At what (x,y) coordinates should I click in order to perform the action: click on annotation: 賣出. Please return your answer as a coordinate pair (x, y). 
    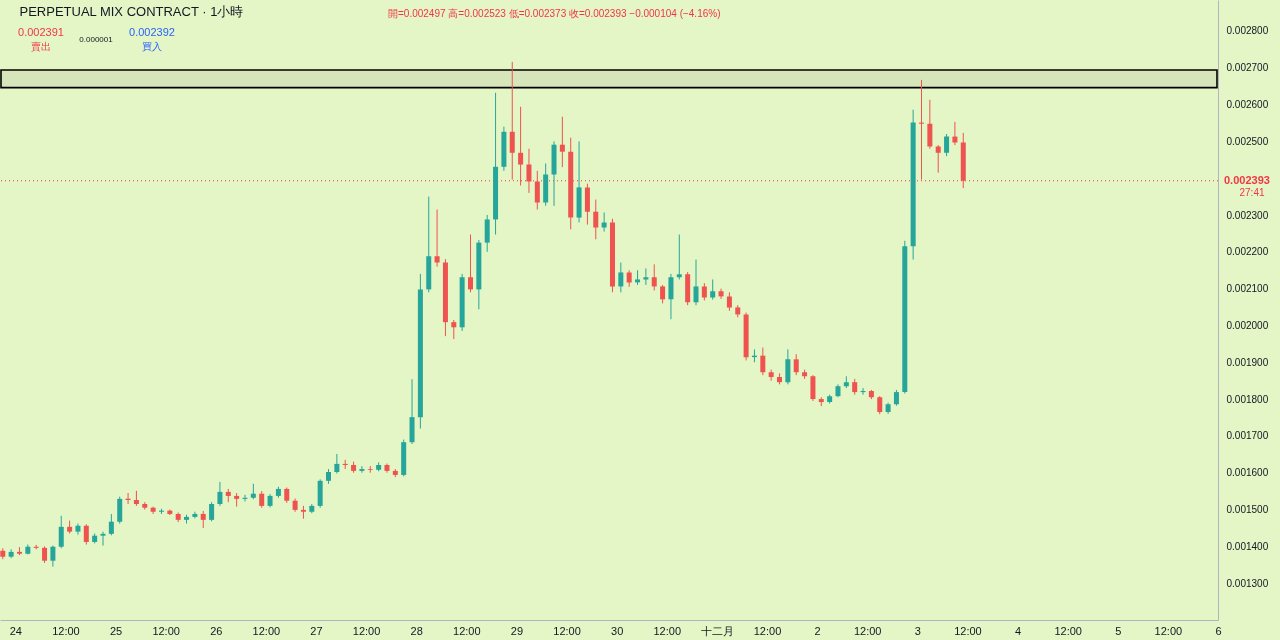
    Looking at the image, I should click on (41, 46).